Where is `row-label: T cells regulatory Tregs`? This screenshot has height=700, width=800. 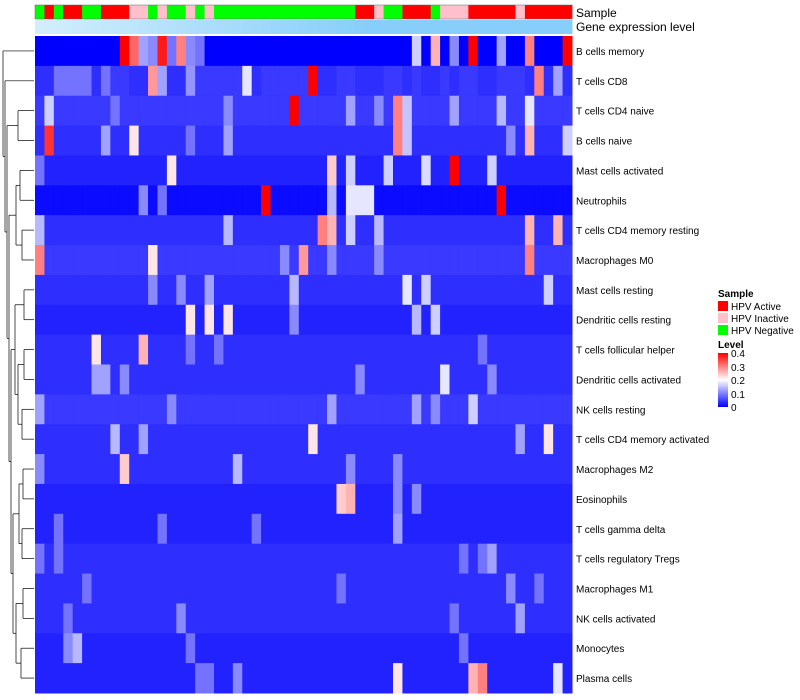
row-label: T cells regulatory Tregs is located at coordinates (628, 560).